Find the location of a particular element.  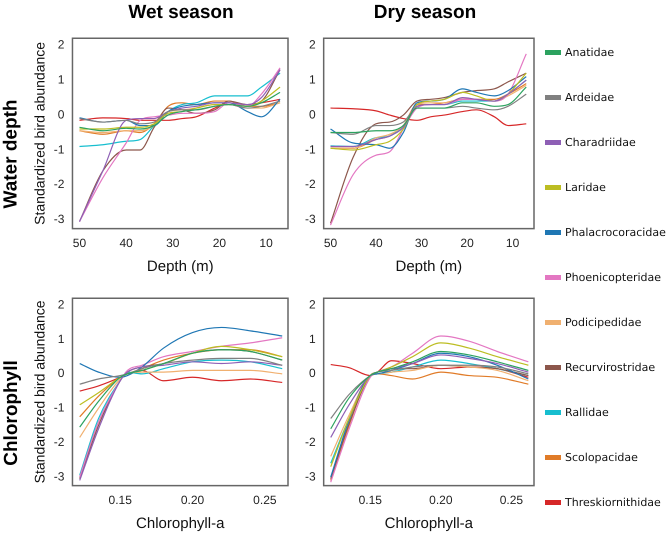

text: Chlorophyll is located at coordinates (12, 413).